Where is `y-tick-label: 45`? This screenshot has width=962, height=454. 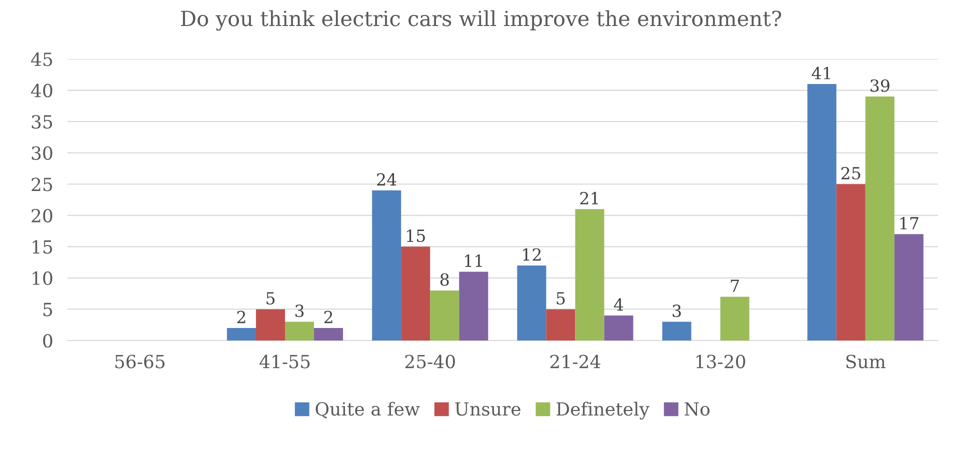 y-tick-label: 45 is located at coordinates (41, 59).